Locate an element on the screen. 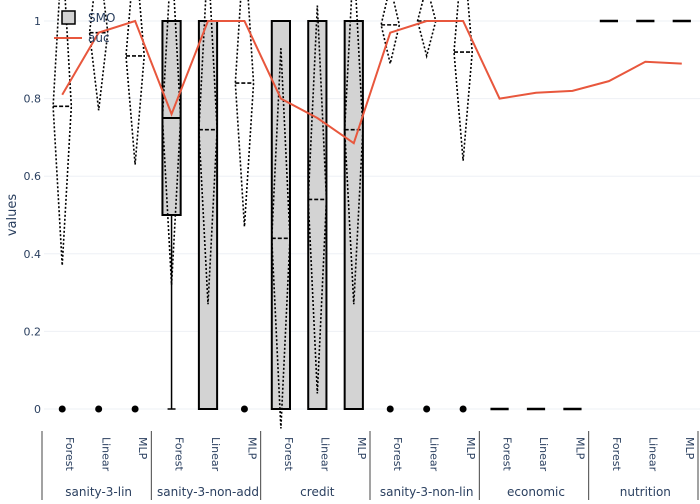 This screenshot has height=504, width=700. y-tick-label: 0.4 is located at coordinates (33, 254).